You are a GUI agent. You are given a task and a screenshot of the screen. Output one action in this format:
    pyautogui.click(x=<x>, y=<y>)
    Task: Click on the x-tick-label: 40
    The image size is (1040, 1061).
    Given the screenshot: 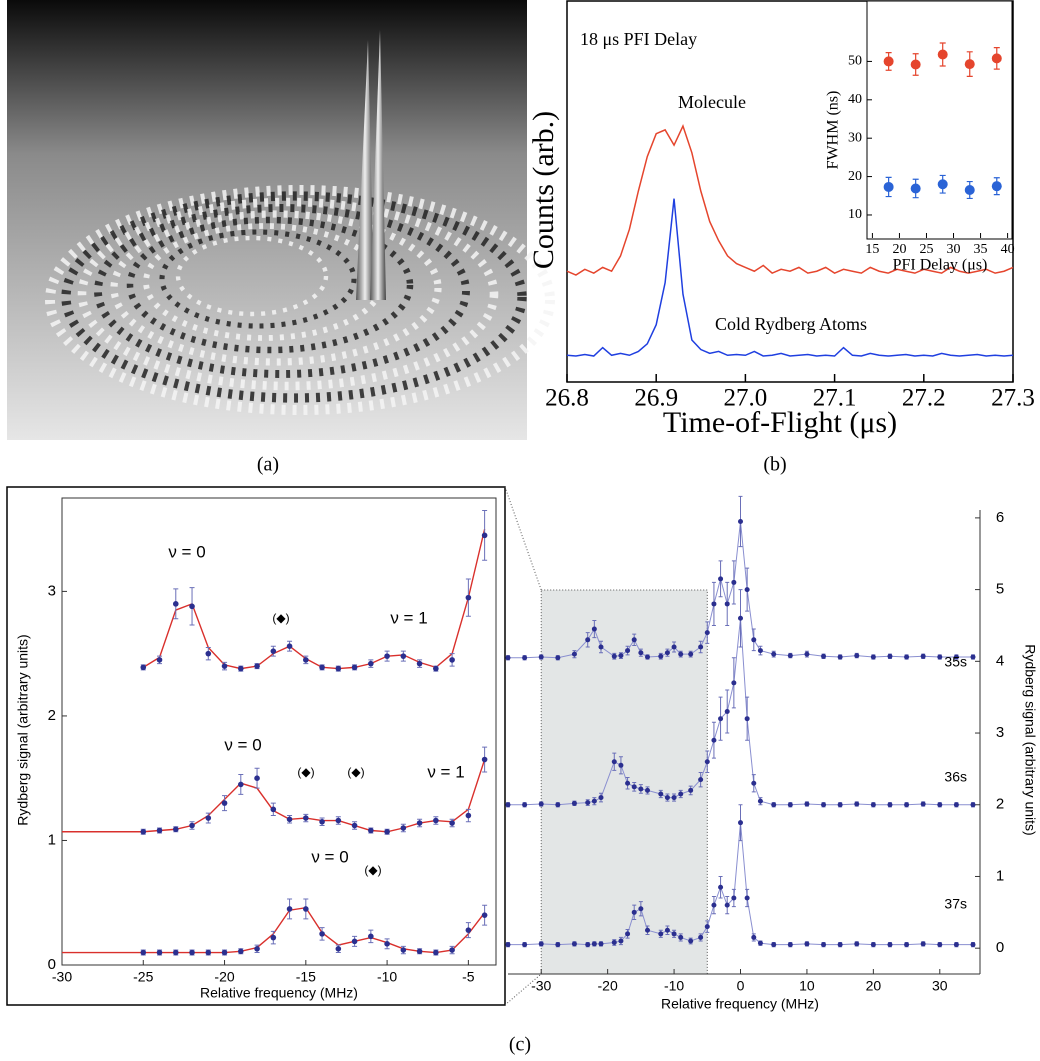 What is the action you would take?
    pyautogui.click(x=1008, y=249)
    